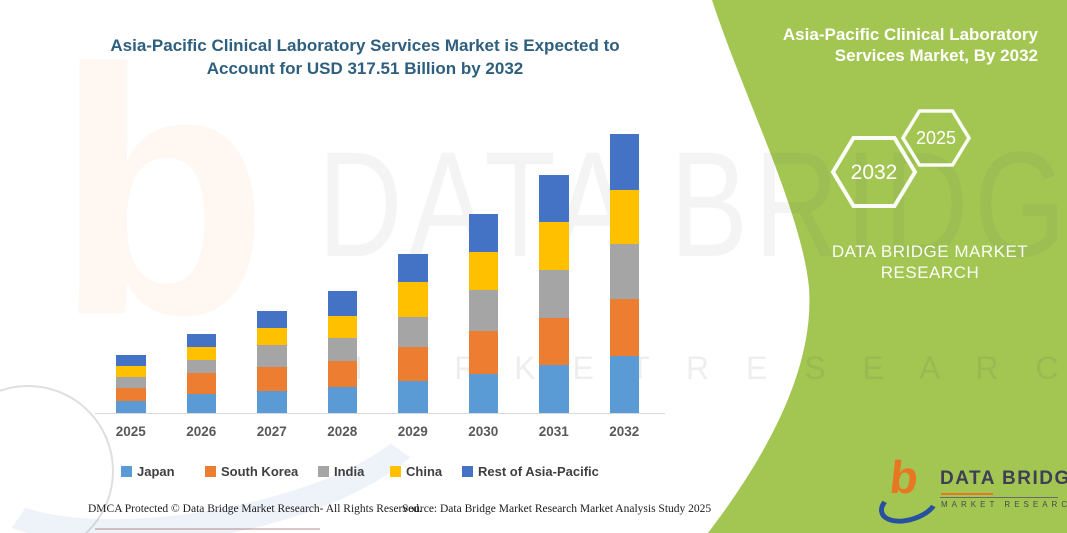  I want to click on bar-segment-south_korea-2027, so click(272, 379).